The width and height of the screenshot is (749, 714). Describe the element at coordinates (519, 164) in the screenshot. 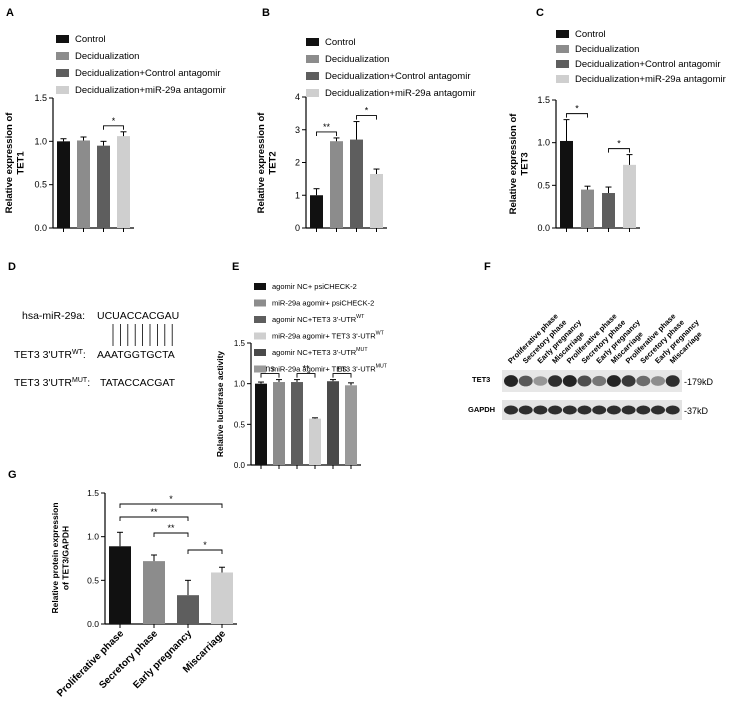

I see `y-axis-label: Relative expression ofTET3` at that location.